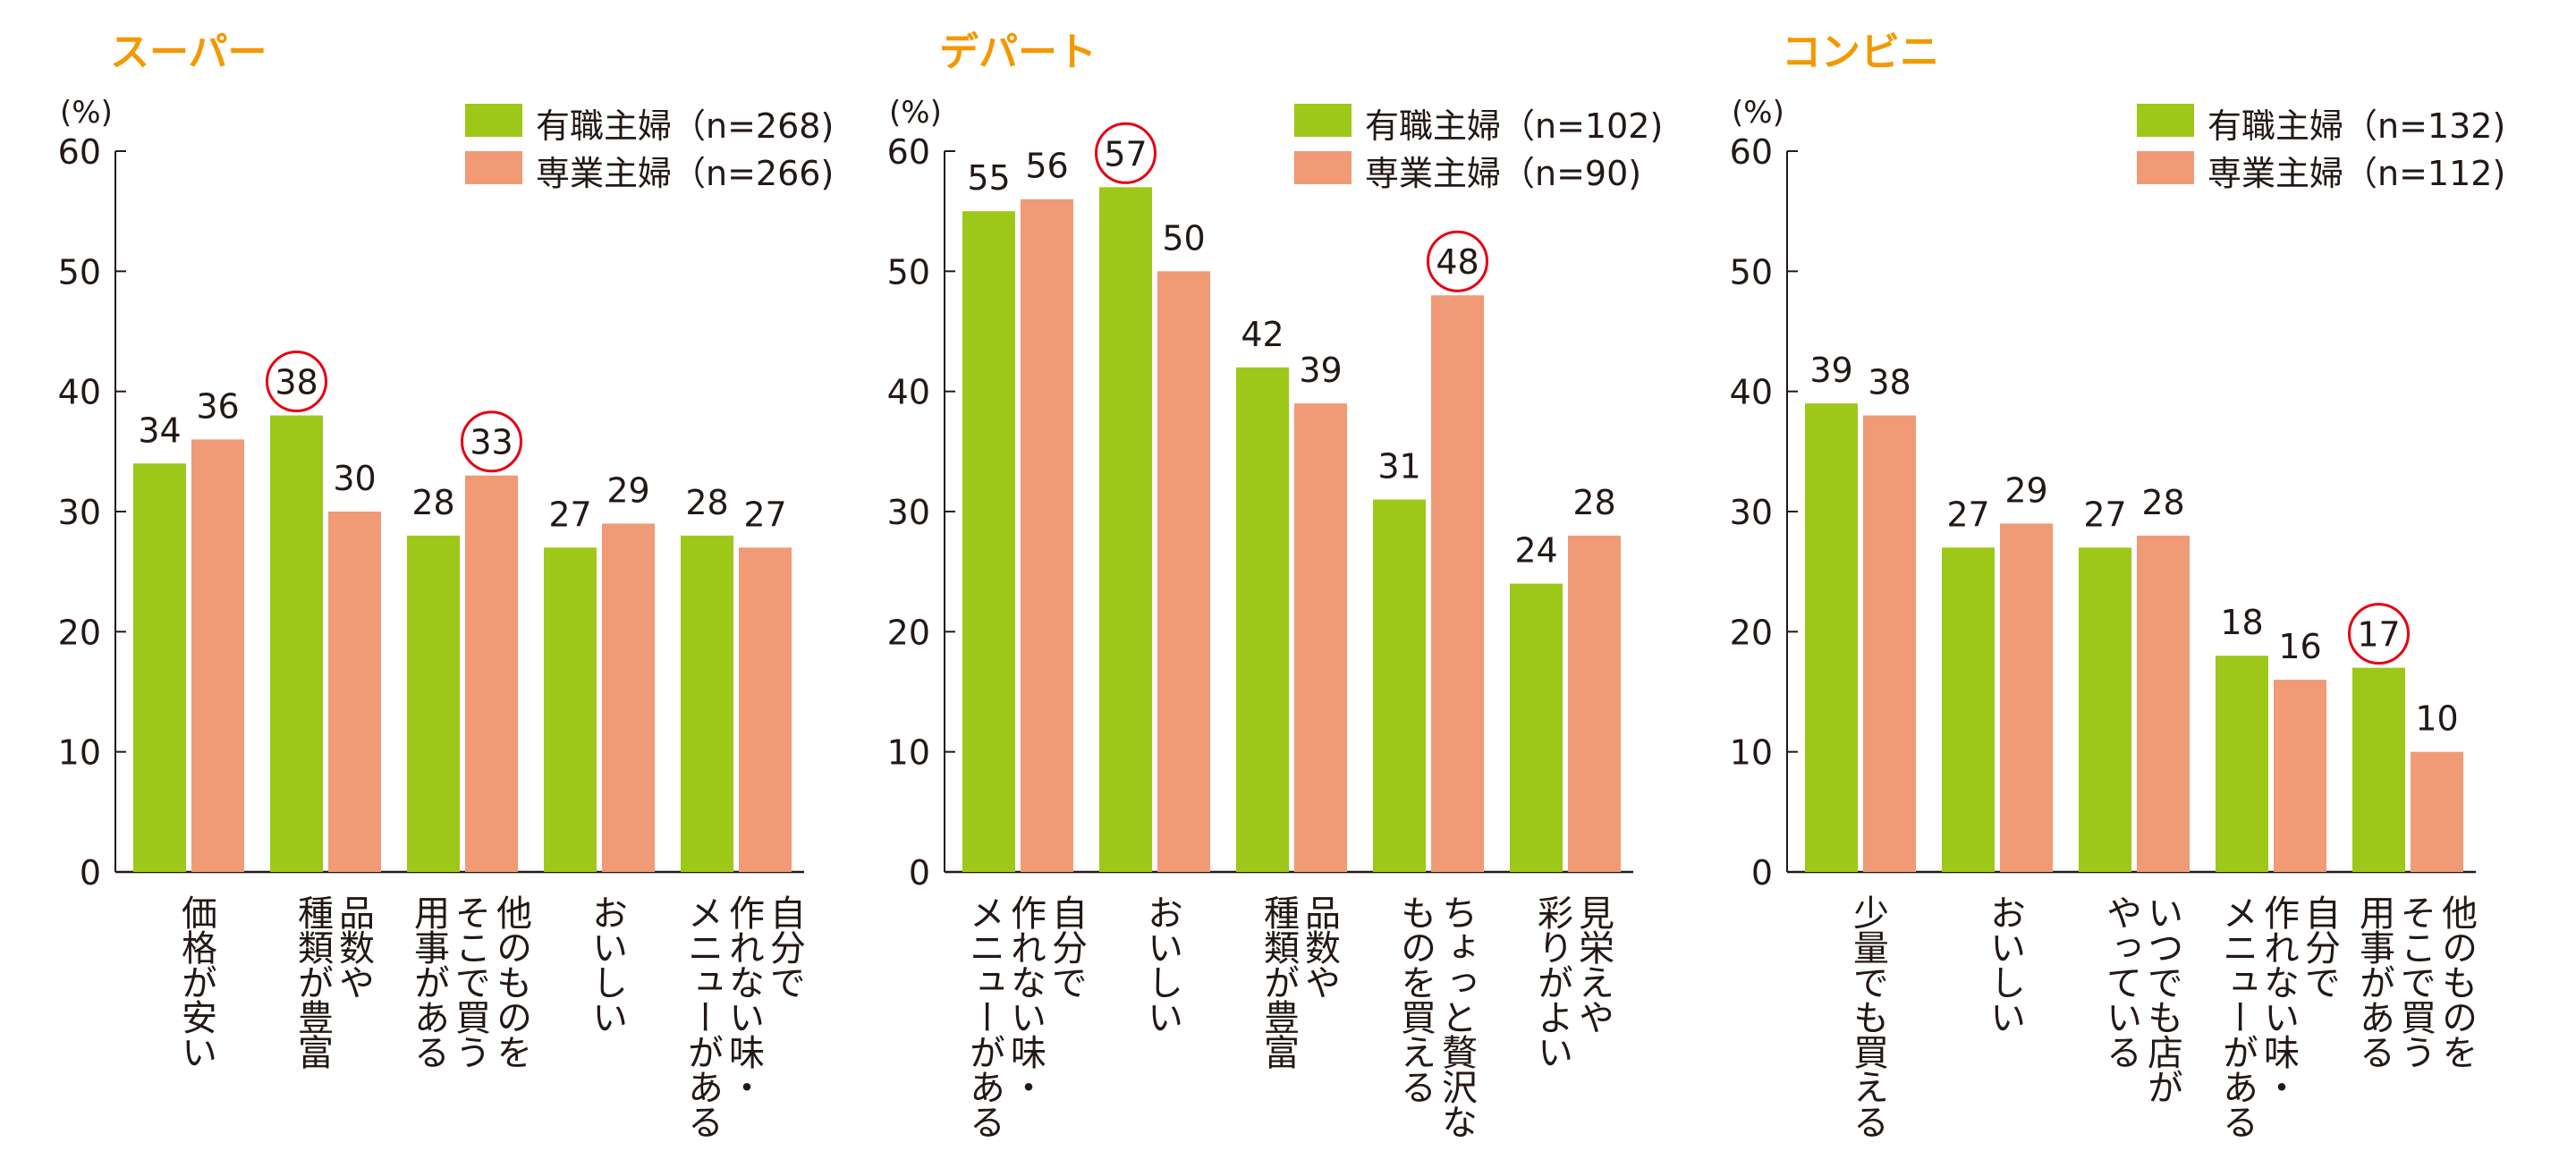 The height and width of the screenshot is (1168, 2576). I want to click on data-label: 55, so click(988, 178).